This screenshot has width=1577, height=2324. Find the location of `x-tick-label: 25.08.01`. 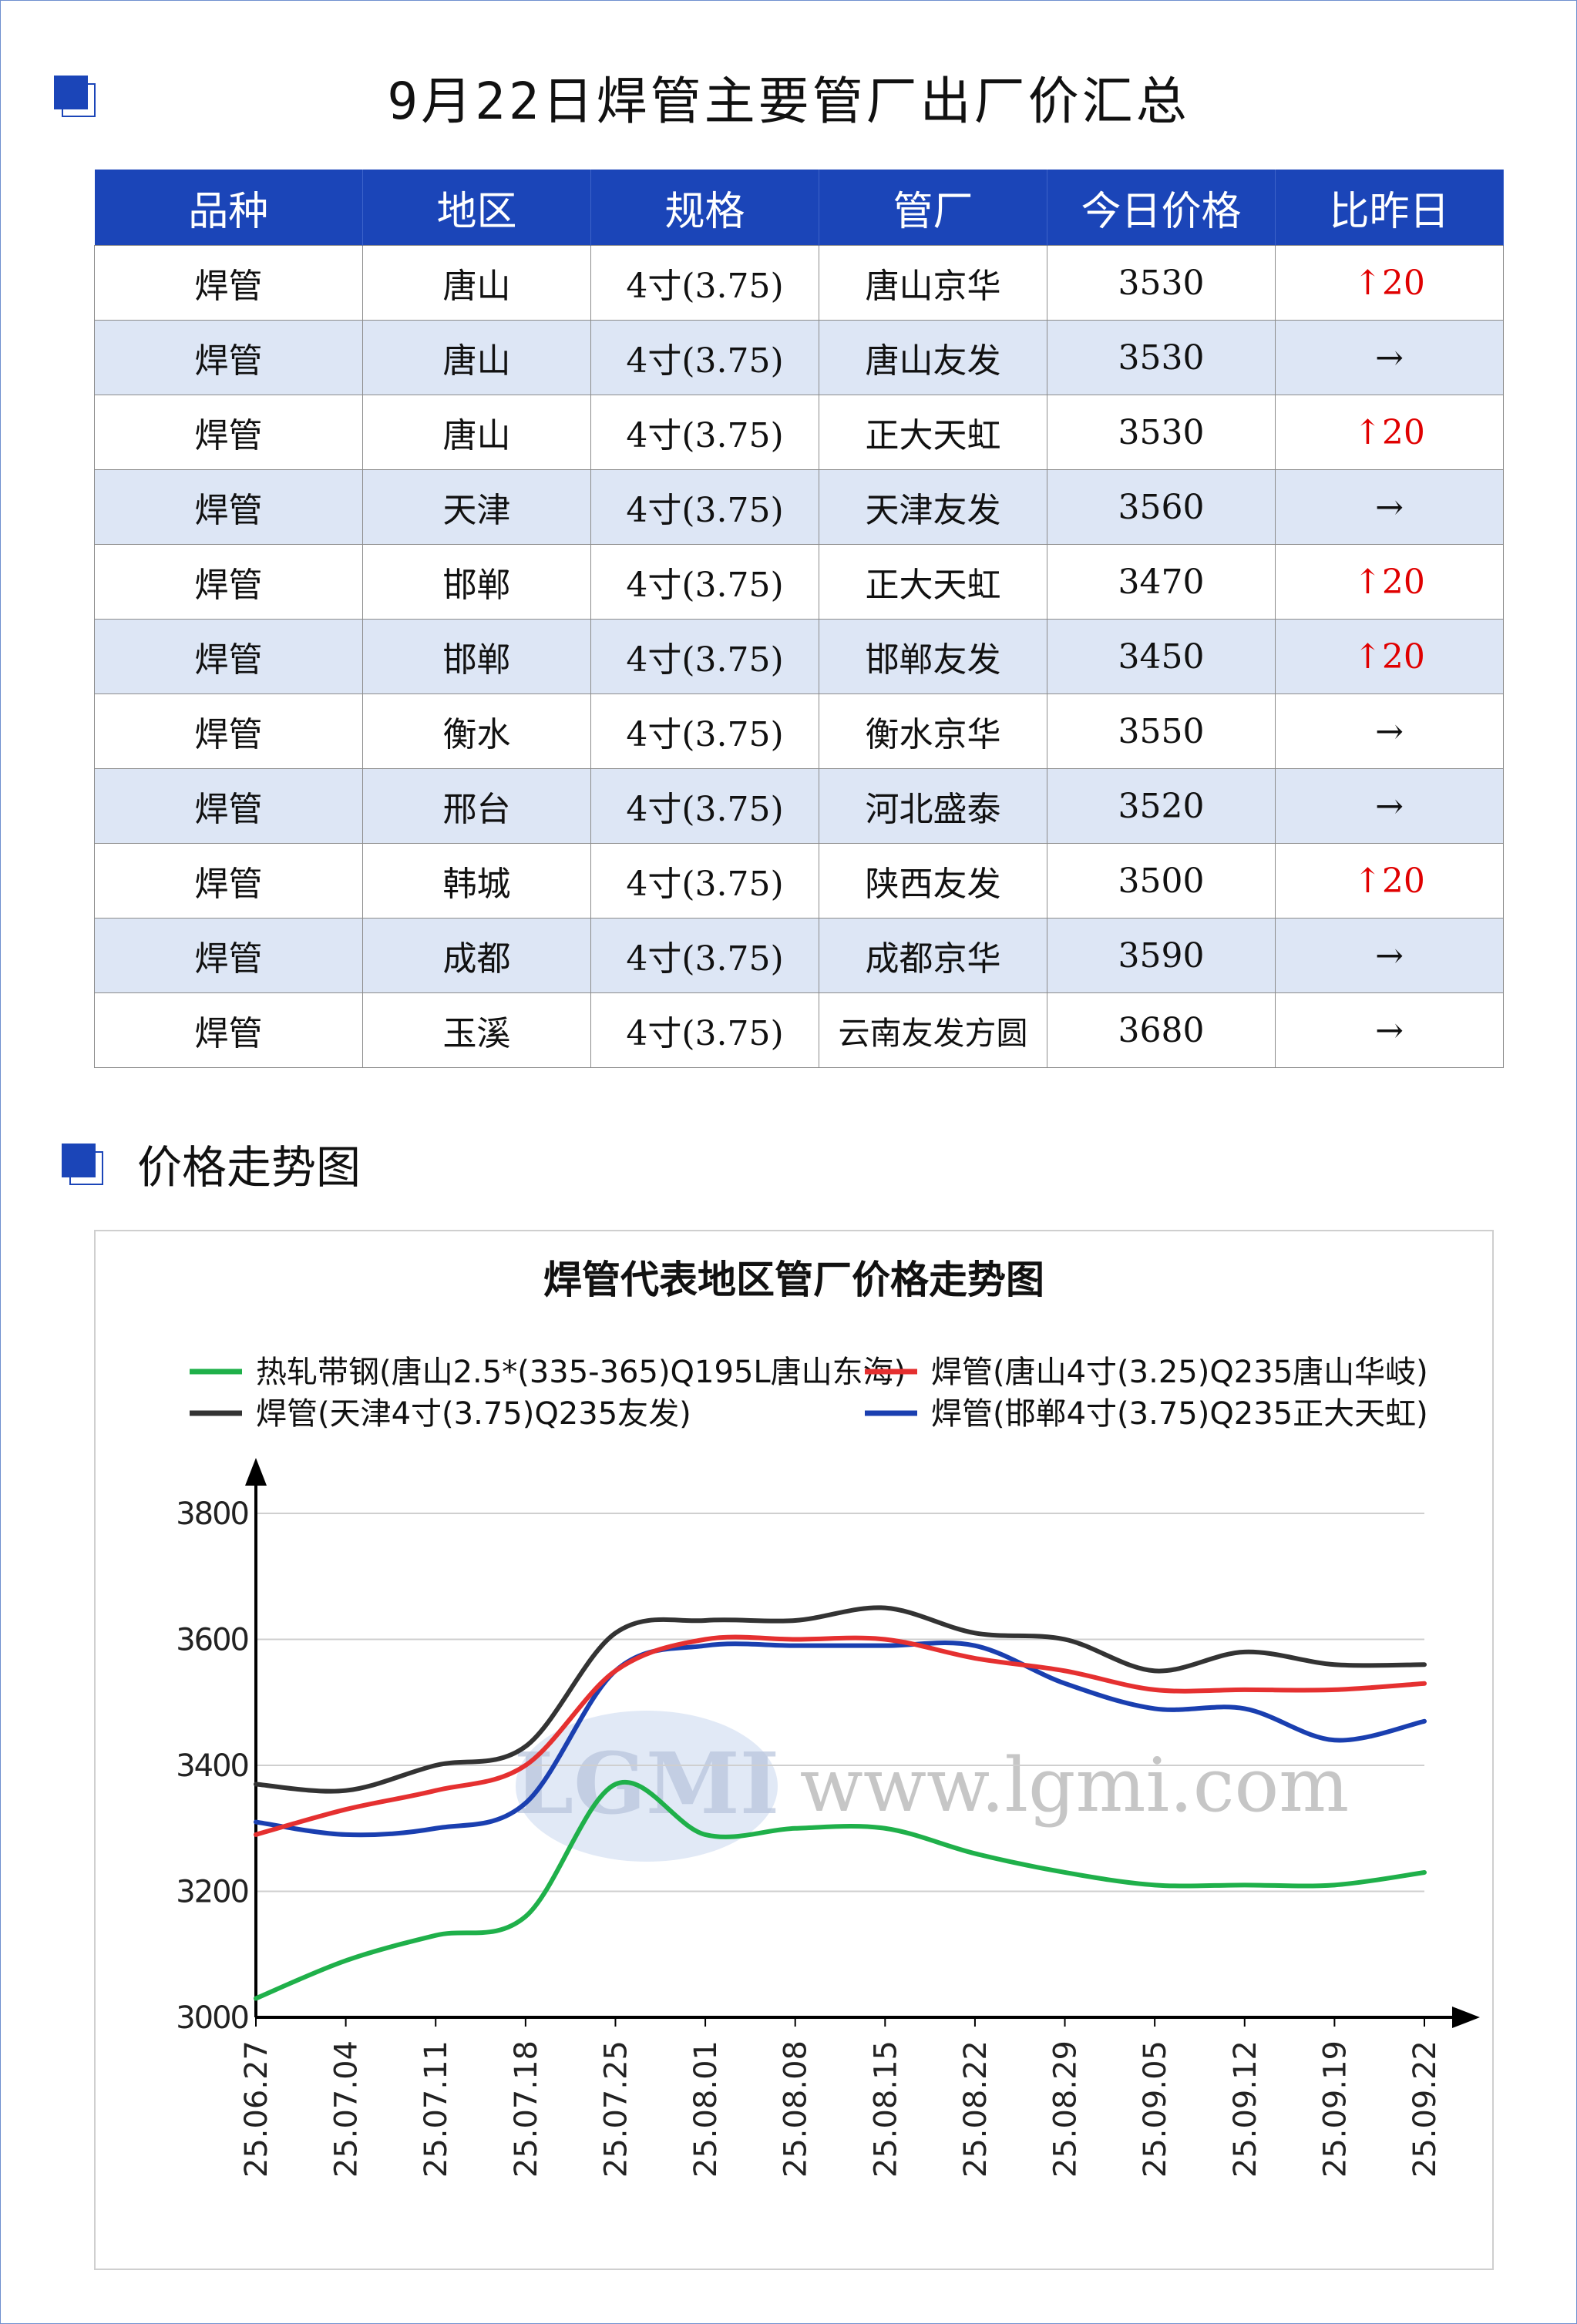

x-tick-label: 25.08.01 is located at coordinates (706, 2109).